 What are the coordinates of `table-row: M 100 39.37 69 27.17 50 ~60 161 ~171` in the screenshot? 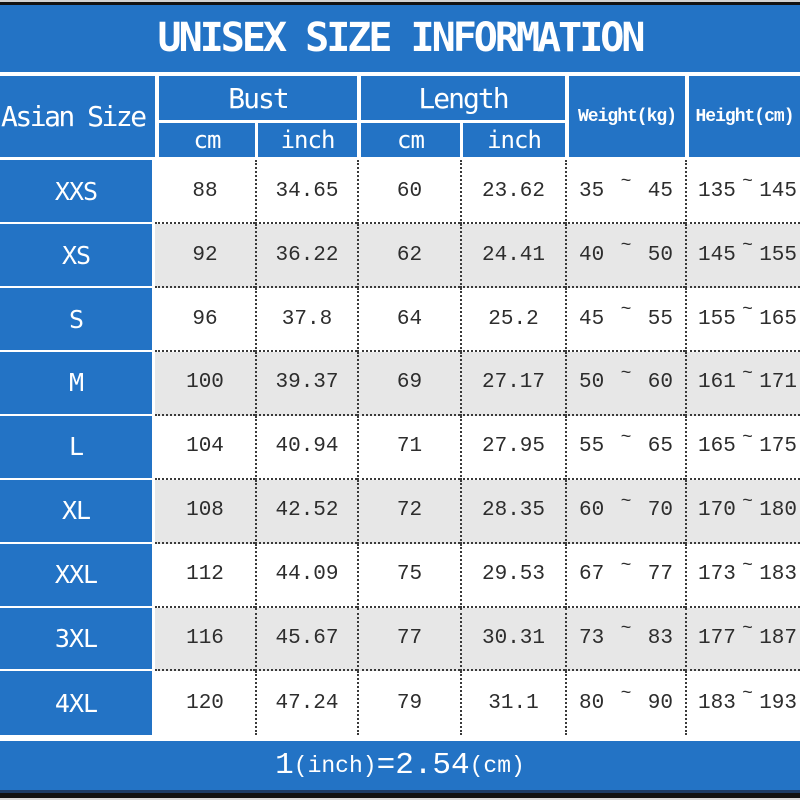 It's located at (400, 384).